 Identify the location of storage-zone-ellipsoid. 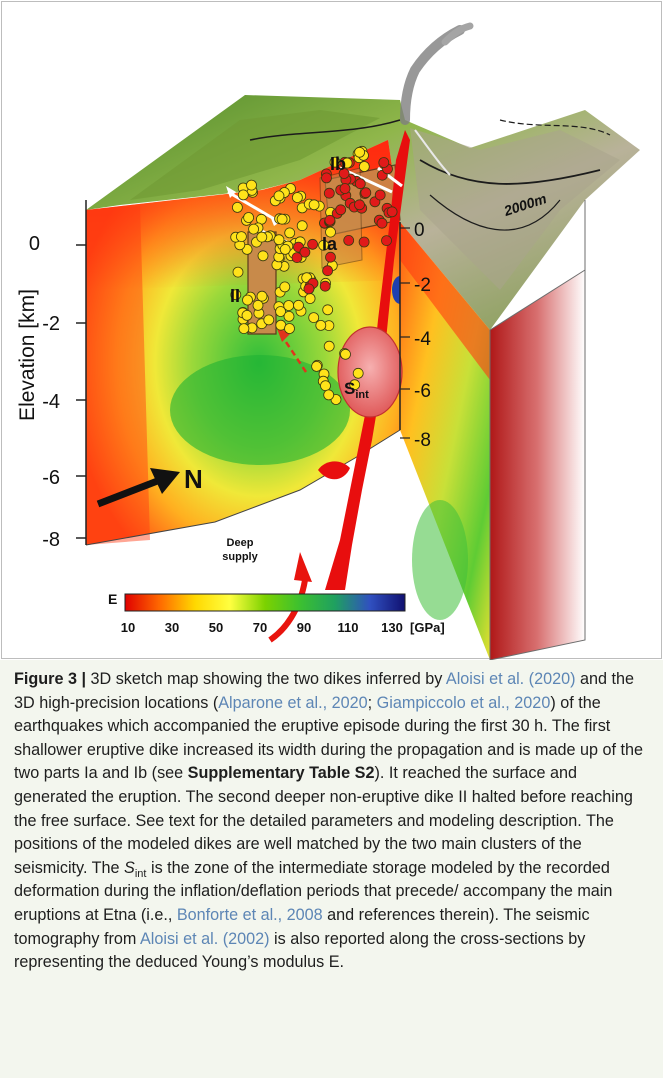
(370, 372).